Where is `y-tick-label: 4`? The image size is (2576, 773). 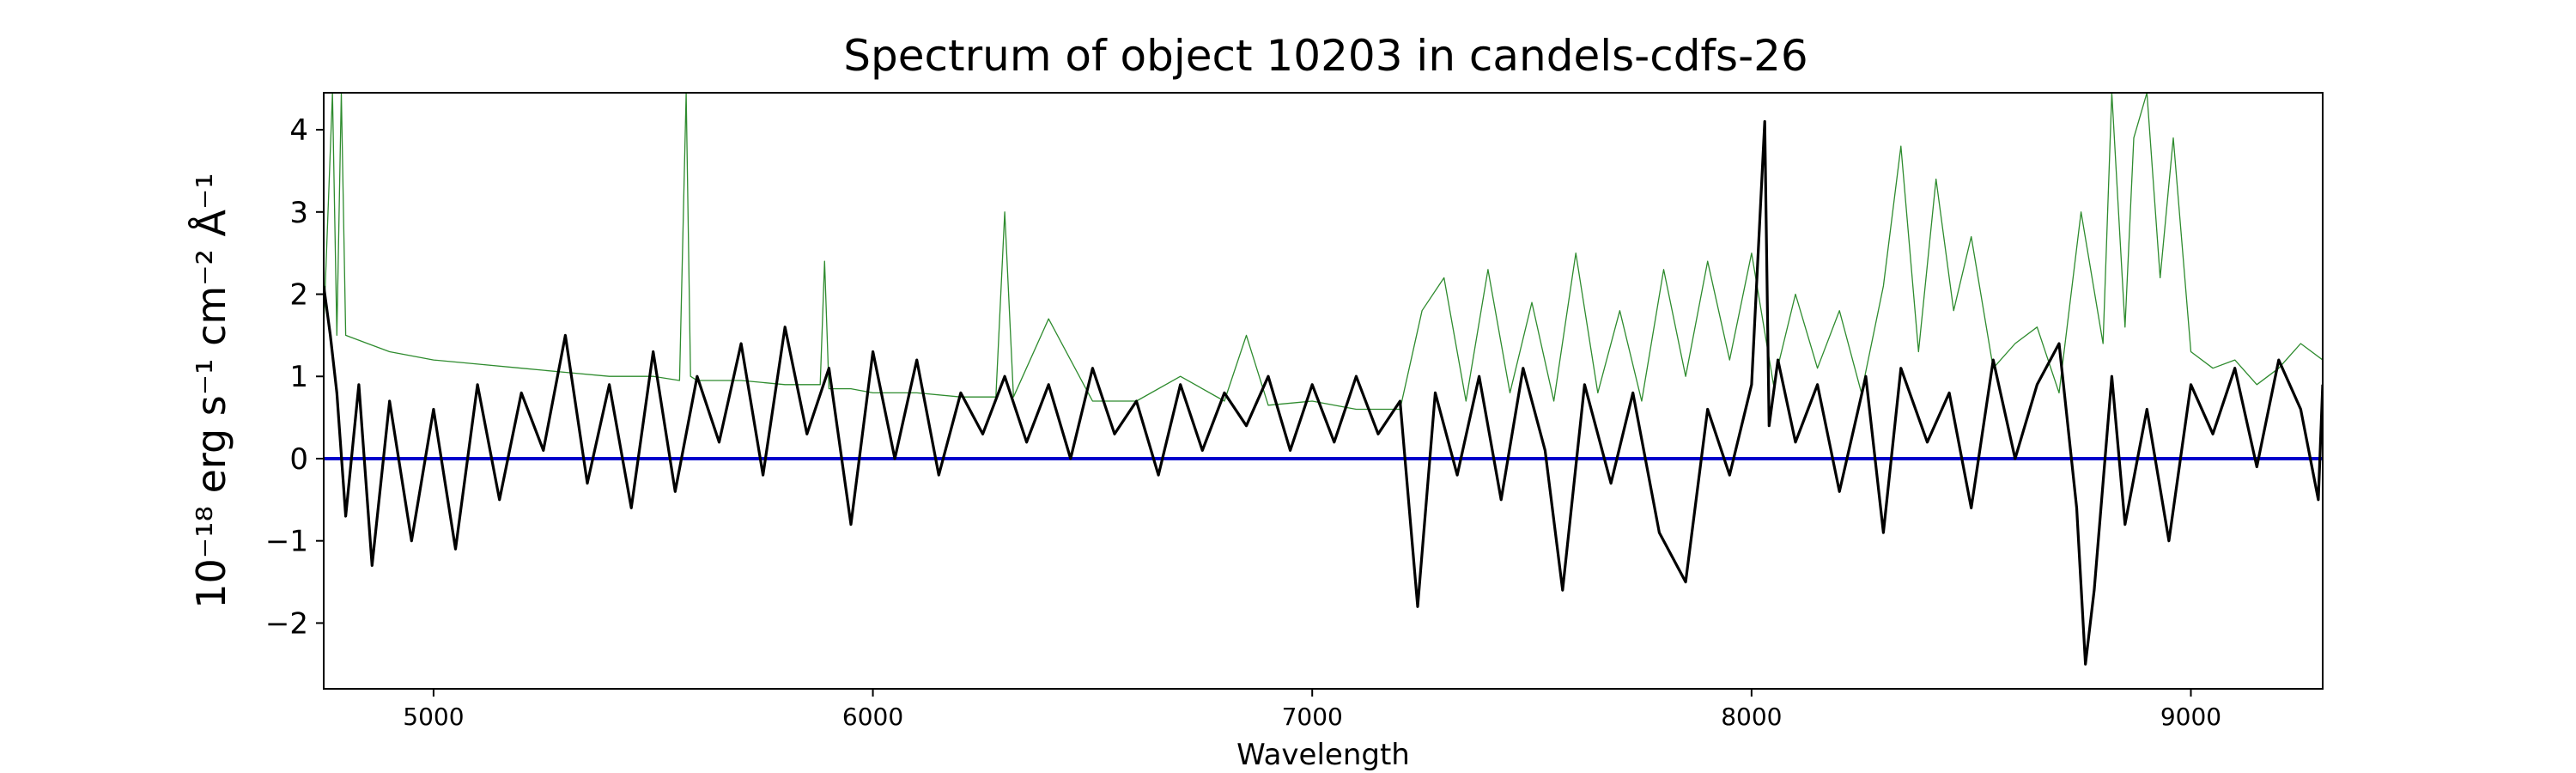
y-tick-label: 4 is located at coordinates (298, 130).